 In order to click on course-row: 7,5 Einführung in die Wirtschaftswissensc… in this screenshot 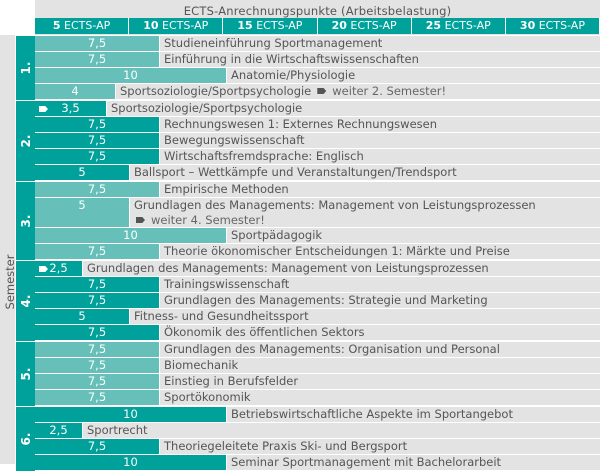, I will do `click(317, 60)`.